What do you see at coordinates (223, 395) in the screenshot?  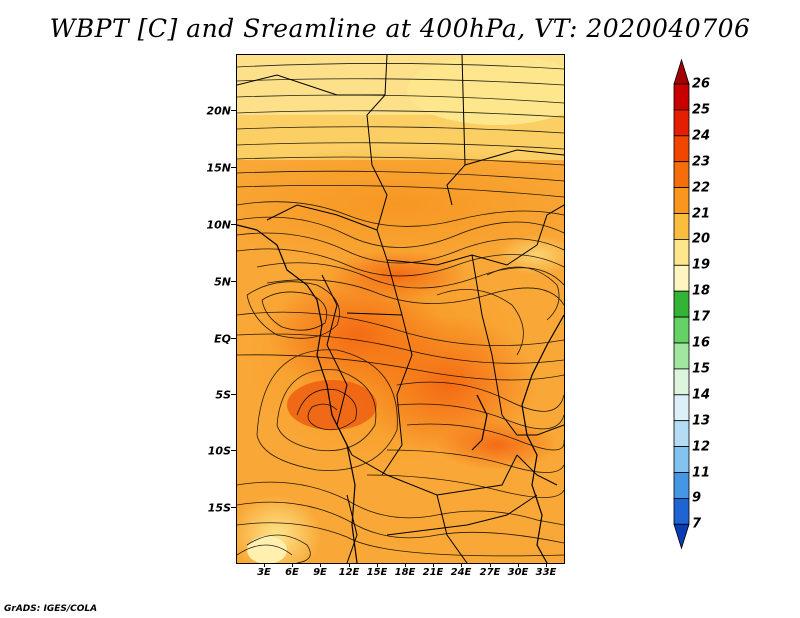 I see `lat-label: 5S` at bounding box center [223, 395].